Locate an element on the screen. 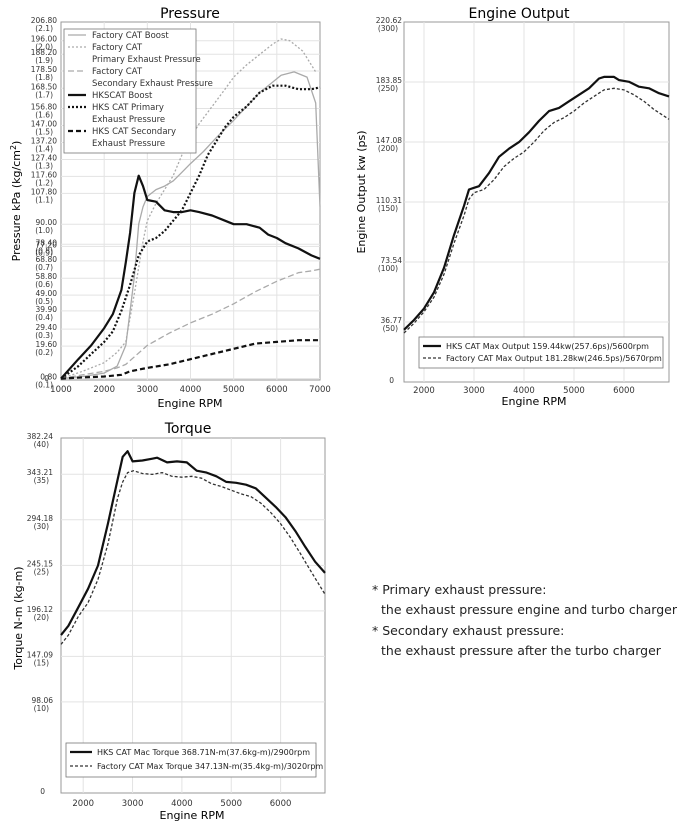  y-tick-sublabel: (0.8) is located at coordinates (44, 250).